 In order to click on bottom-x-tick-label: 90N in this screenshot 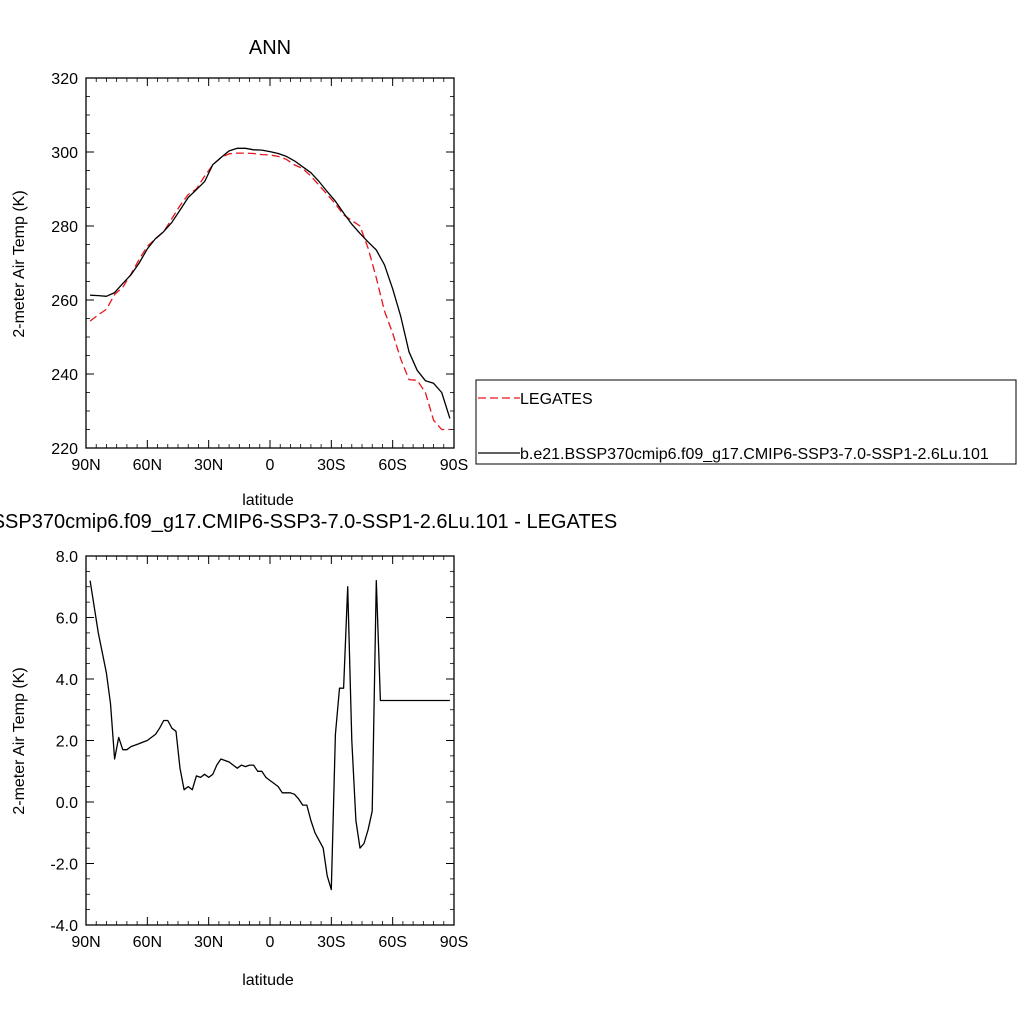, I will do `click(85, 942)`.